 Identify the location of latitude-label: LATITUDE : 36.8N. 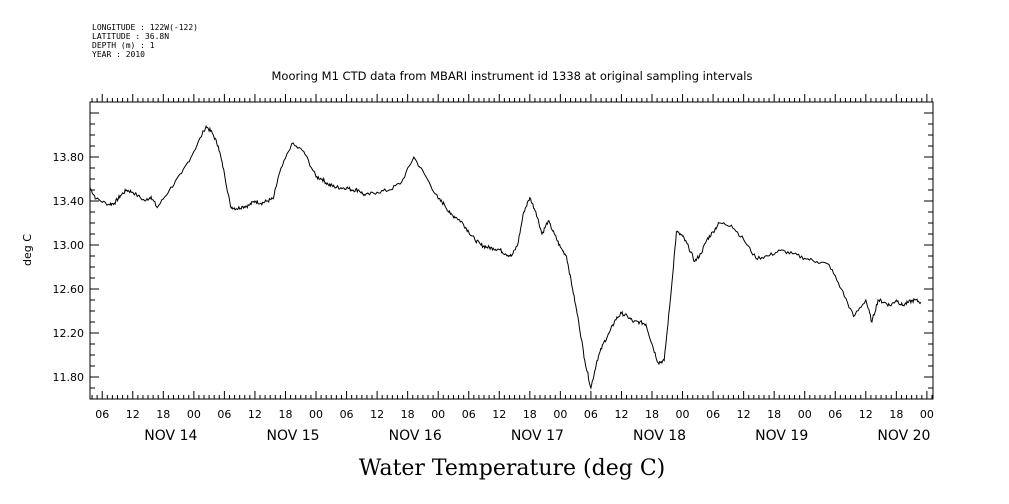
(130, 36).